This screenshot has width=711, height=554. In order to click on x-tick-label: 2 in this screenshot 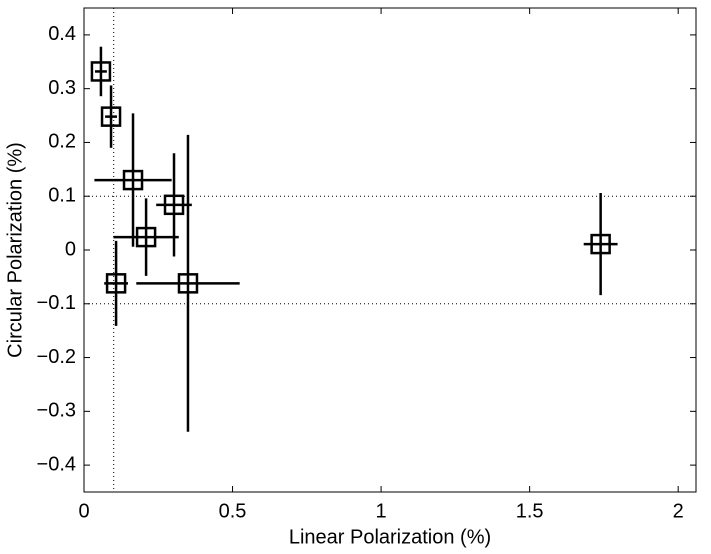, I will do `click(678, 511)`.